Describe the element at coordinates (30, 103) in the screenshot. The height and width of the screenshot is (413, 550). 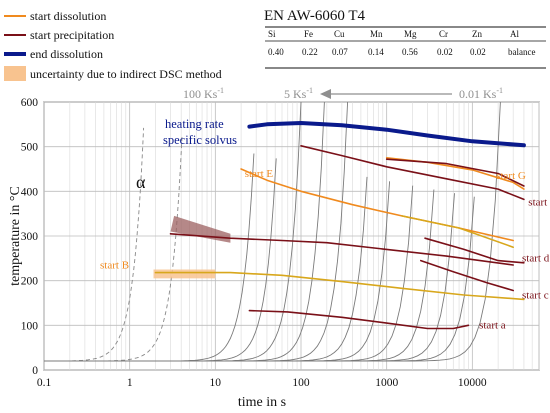
I see `y-tick-label: 600` at that location.